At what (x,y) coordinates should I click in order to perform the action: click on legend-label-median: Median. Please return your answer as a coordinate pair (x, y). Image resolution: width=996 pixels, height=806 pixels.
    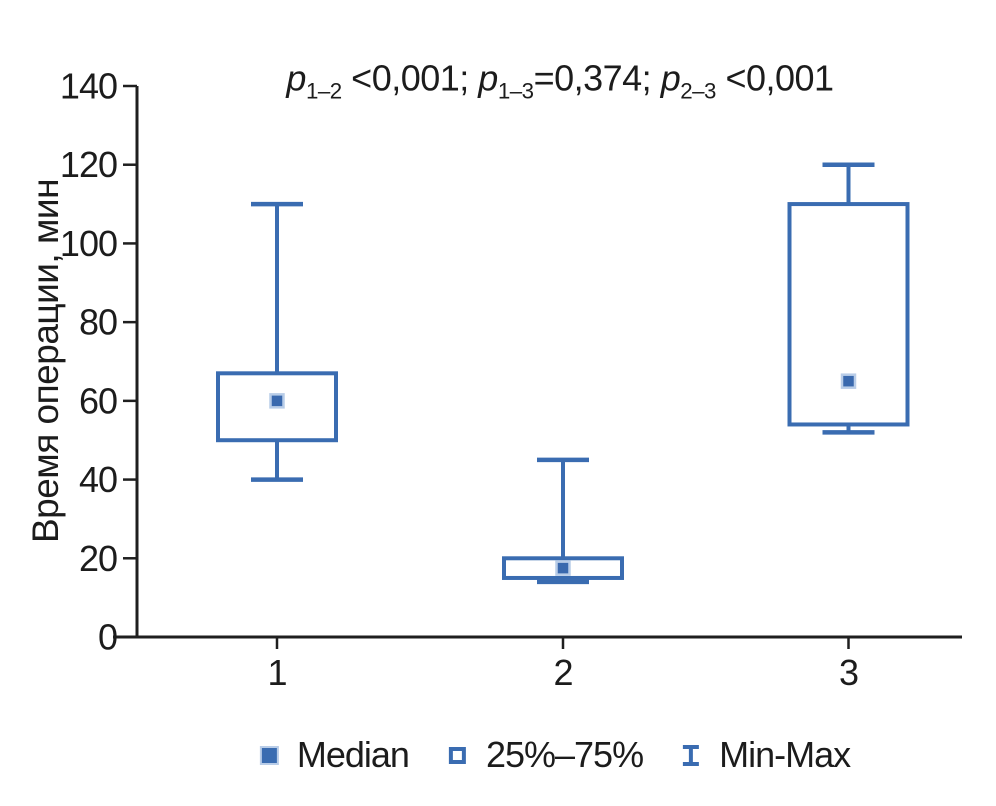
    Looking at the image, I should click on (353, 754).